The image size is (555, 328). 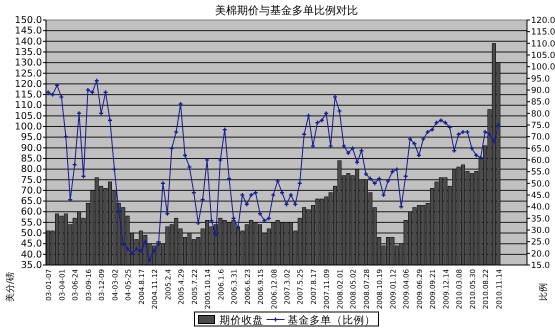 I want to click on y-tick-label: 135.0, so click(x=28, y=52).